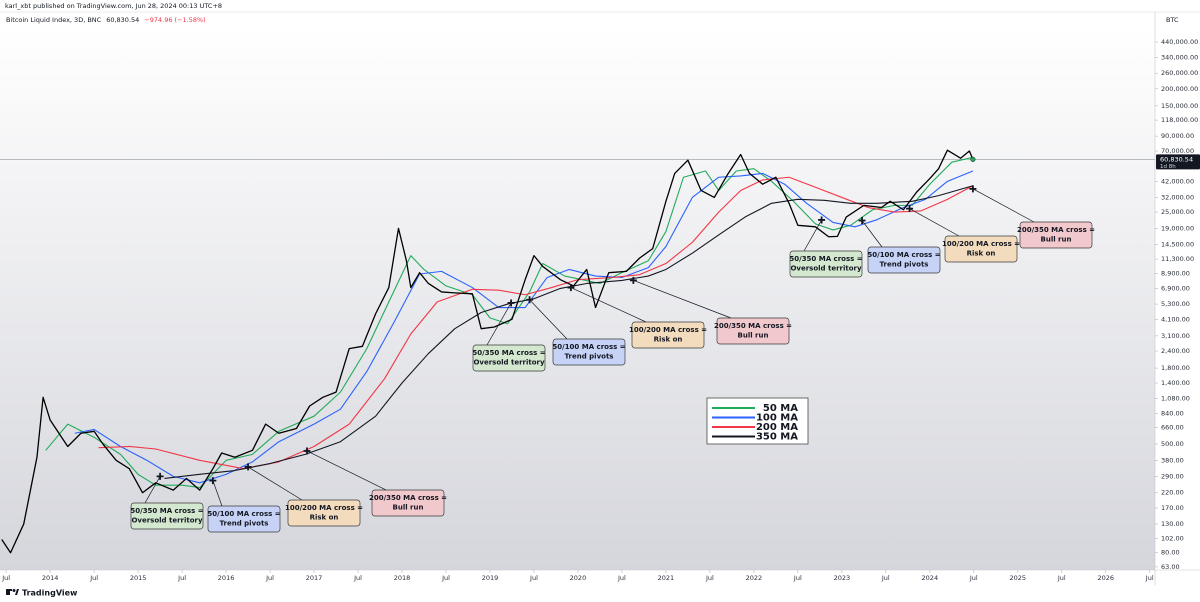 The height and width of the screenshot is (602, 1200). What do you see at coordinates (1177, 244) in the screenshot?
I see `y-tick-label: 14,500.00` at bounding box center [1177, 244].